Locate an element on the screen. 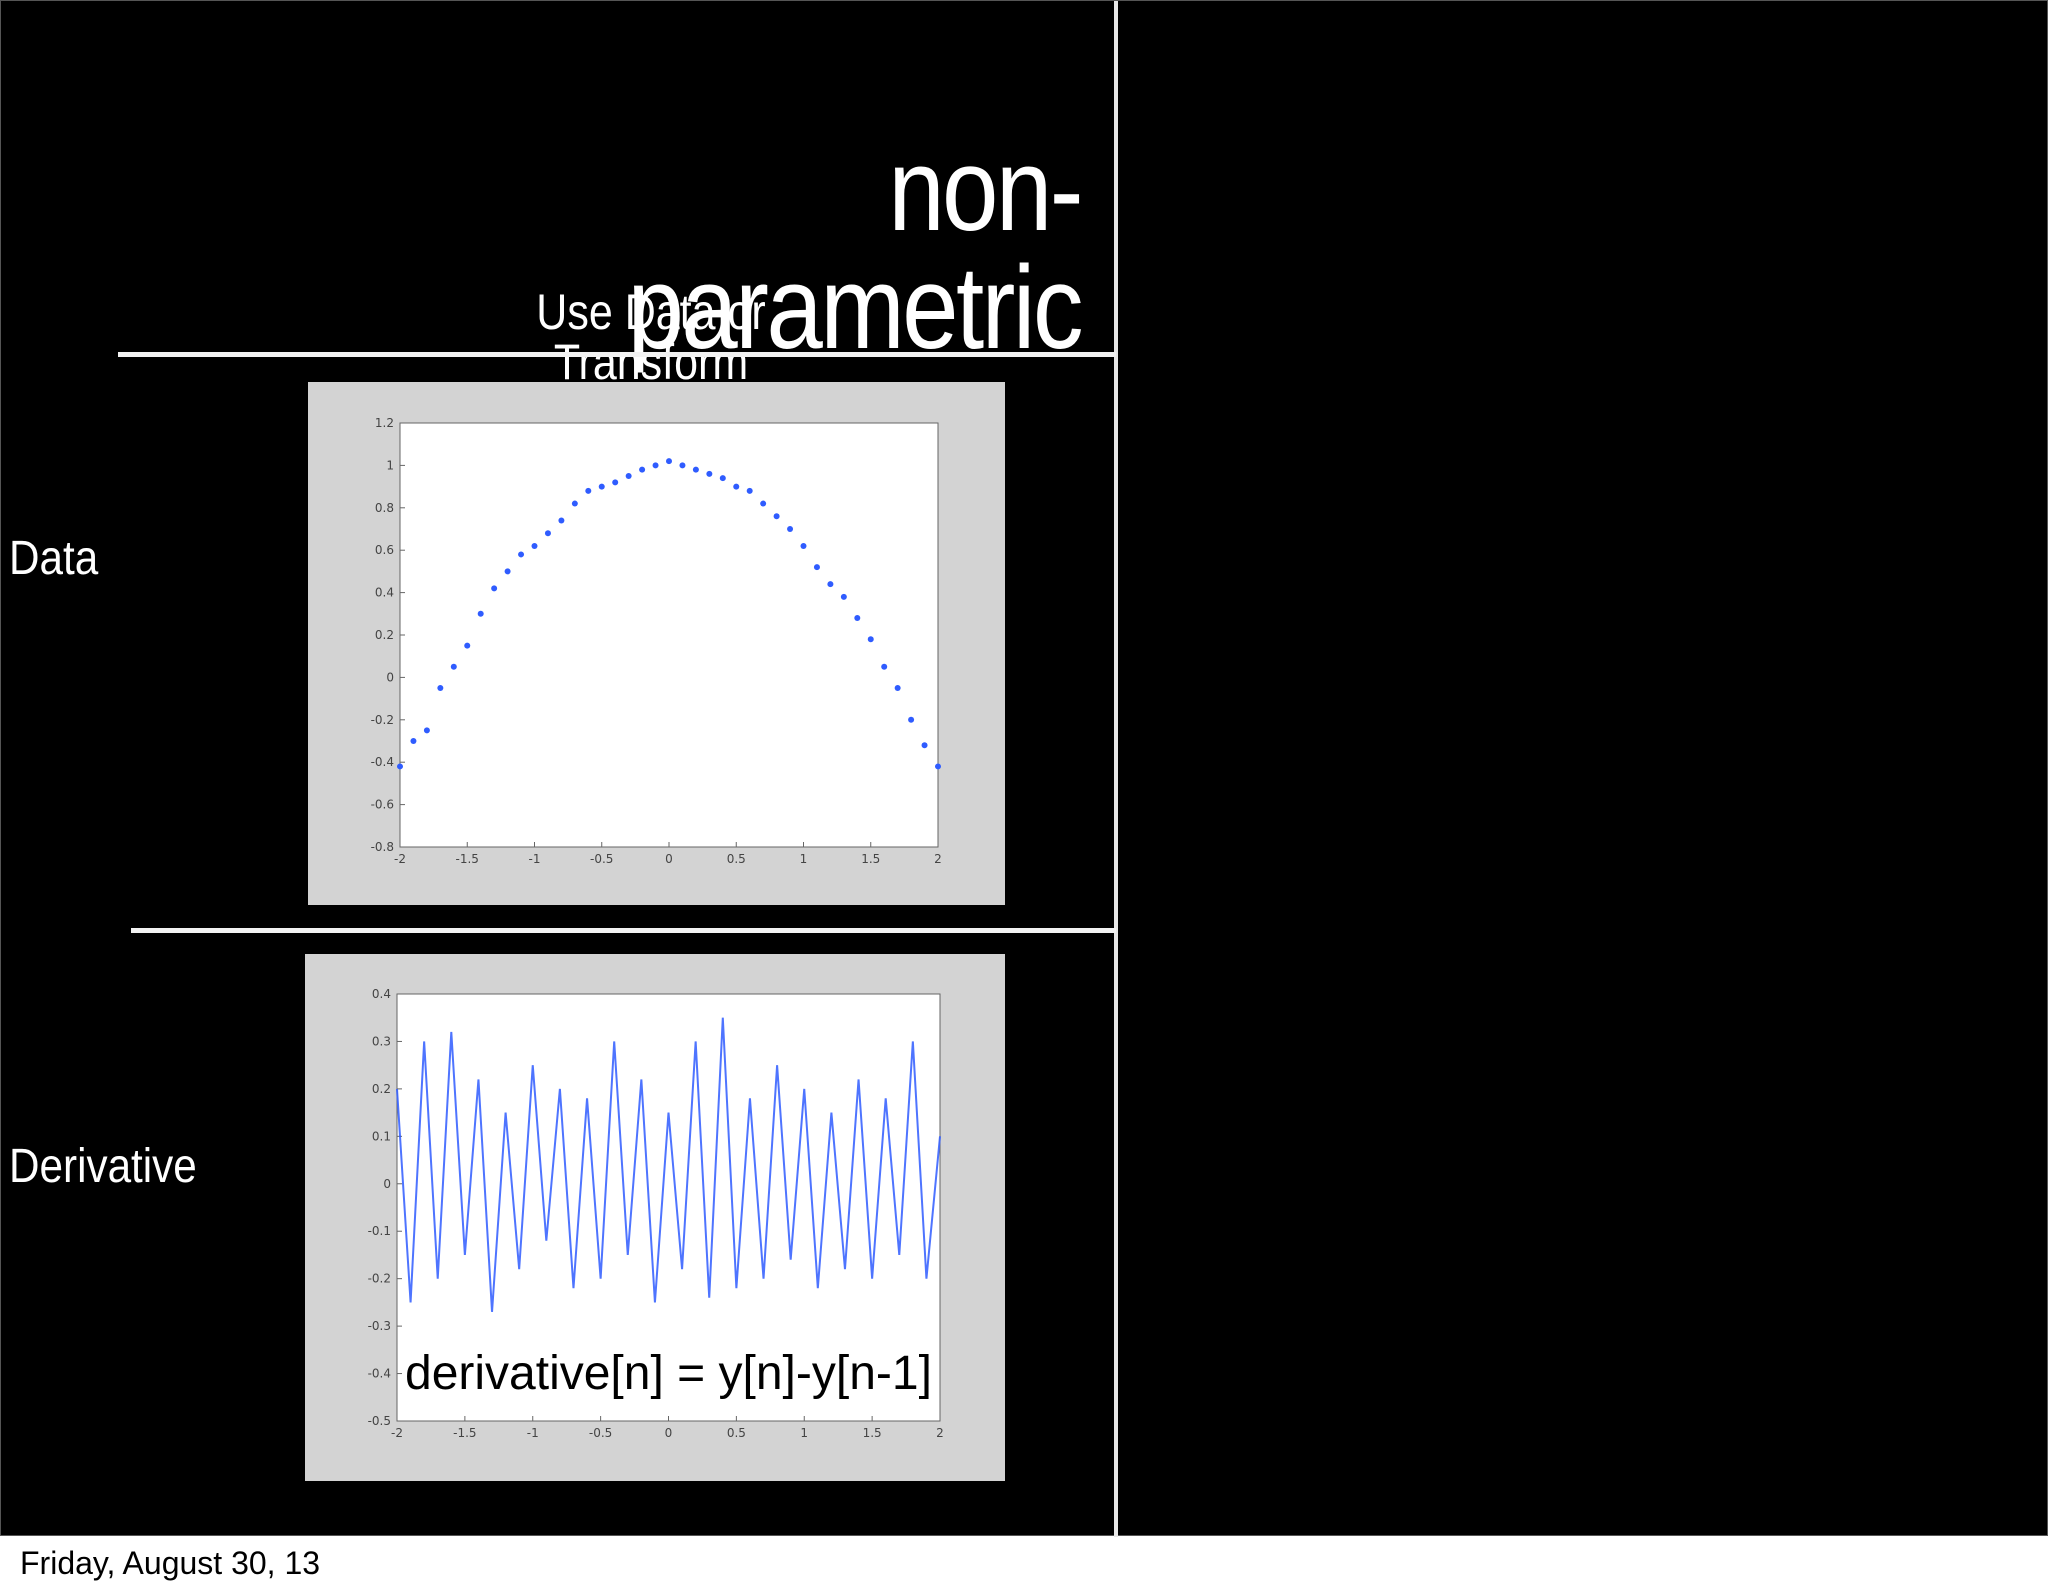  y-tick-label: -0.6 is located at coordinates (382, 805).